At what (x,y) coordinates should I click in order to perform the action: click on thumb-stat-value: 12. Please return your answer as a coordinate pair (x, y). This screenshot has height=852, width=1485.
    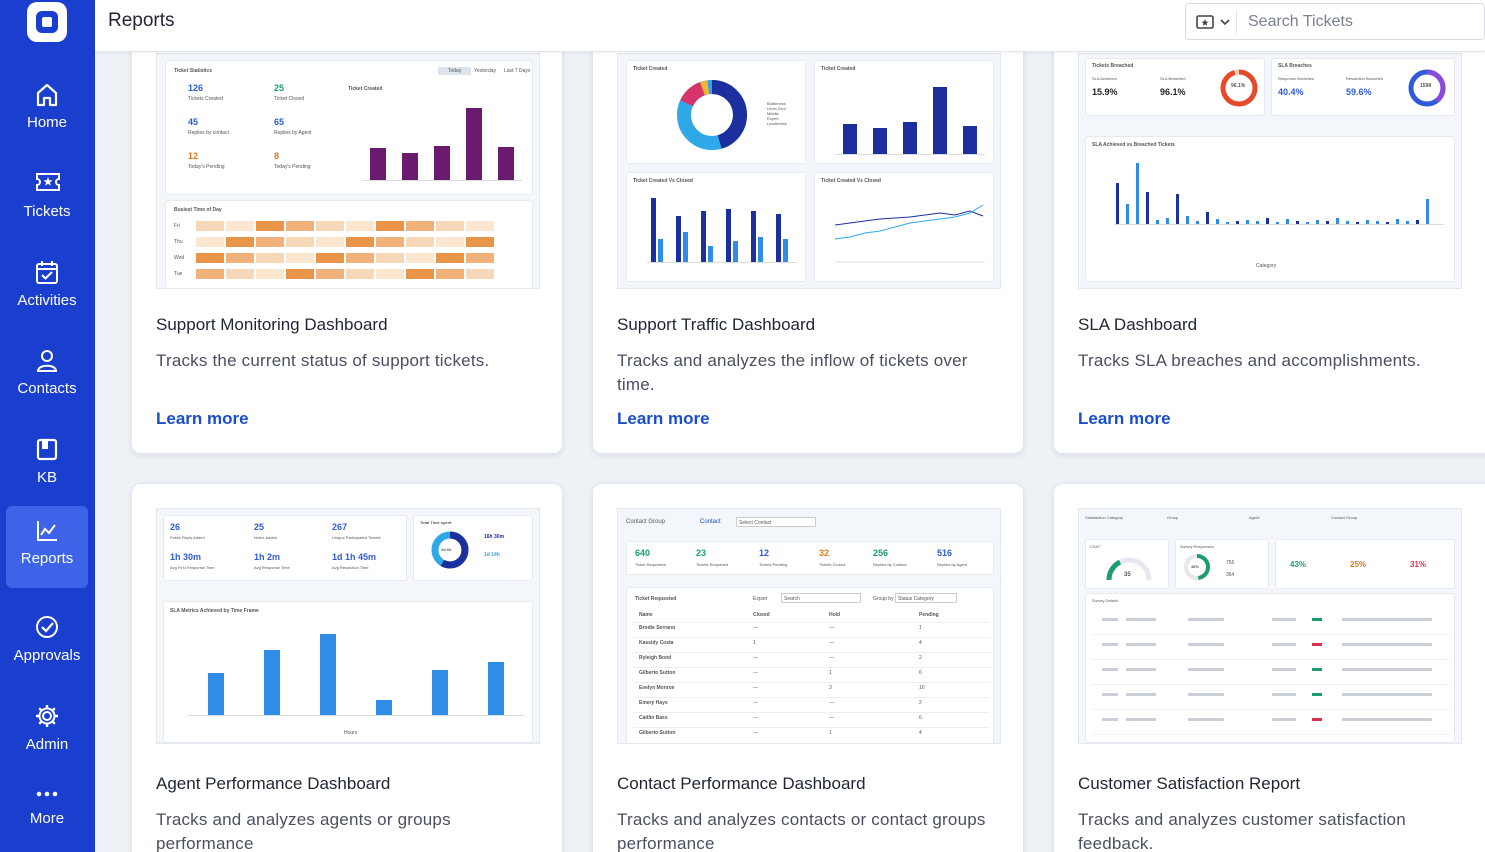
    Looking at the image, I should click on (764, 553).